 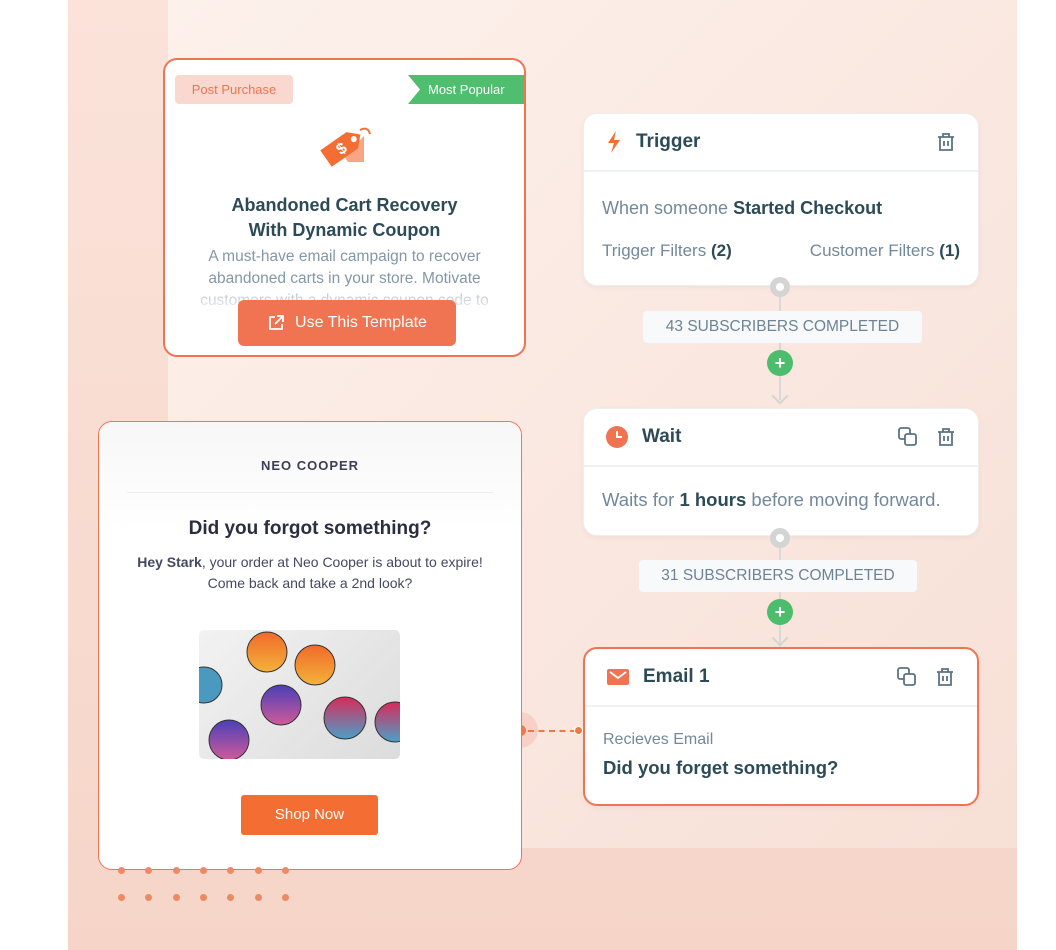 What do you see at coordinates (361, 322) in the screenshot?
I see `use-template-label: Use This Template` at bounding box center [361, 322].